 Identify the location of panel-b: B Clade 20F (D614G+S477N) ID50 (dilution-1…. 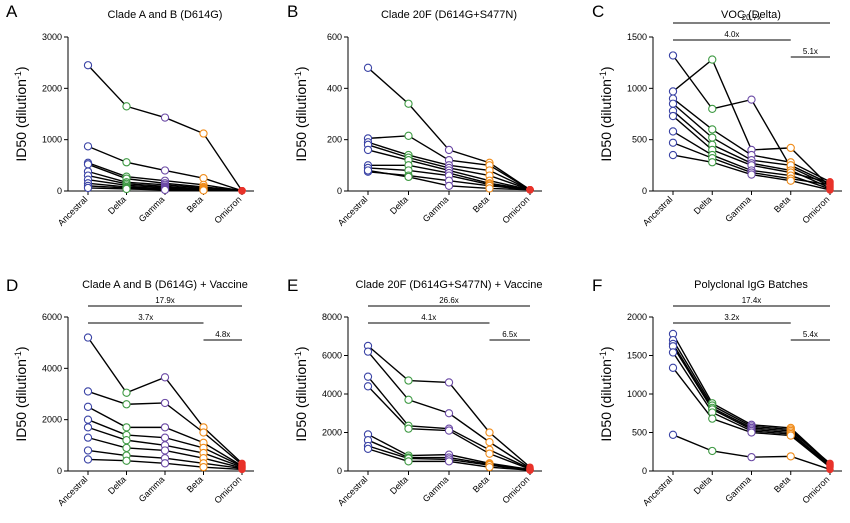
(414, 115).